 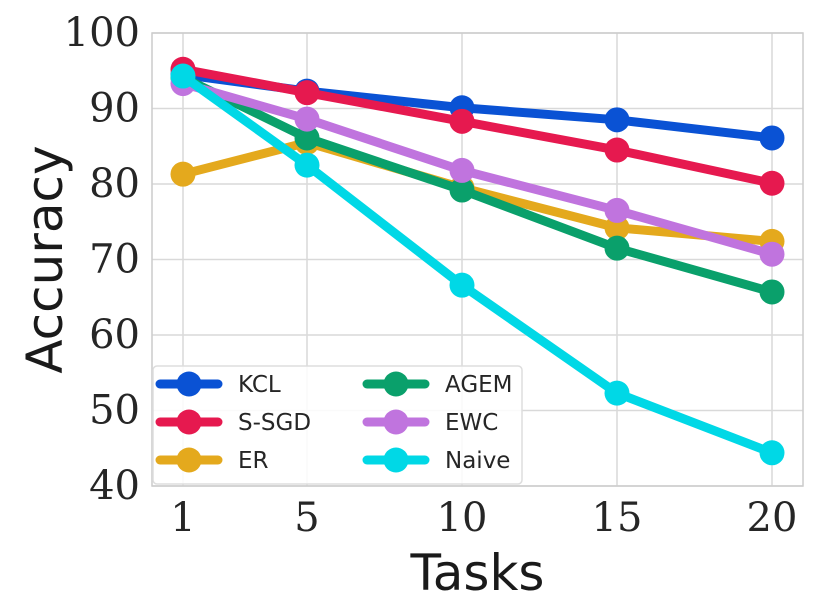 What do you see at coordinates (45, 259) in the screenshot?
I see `y-axis-label: Accuracy` at bounding box center [45, 259].